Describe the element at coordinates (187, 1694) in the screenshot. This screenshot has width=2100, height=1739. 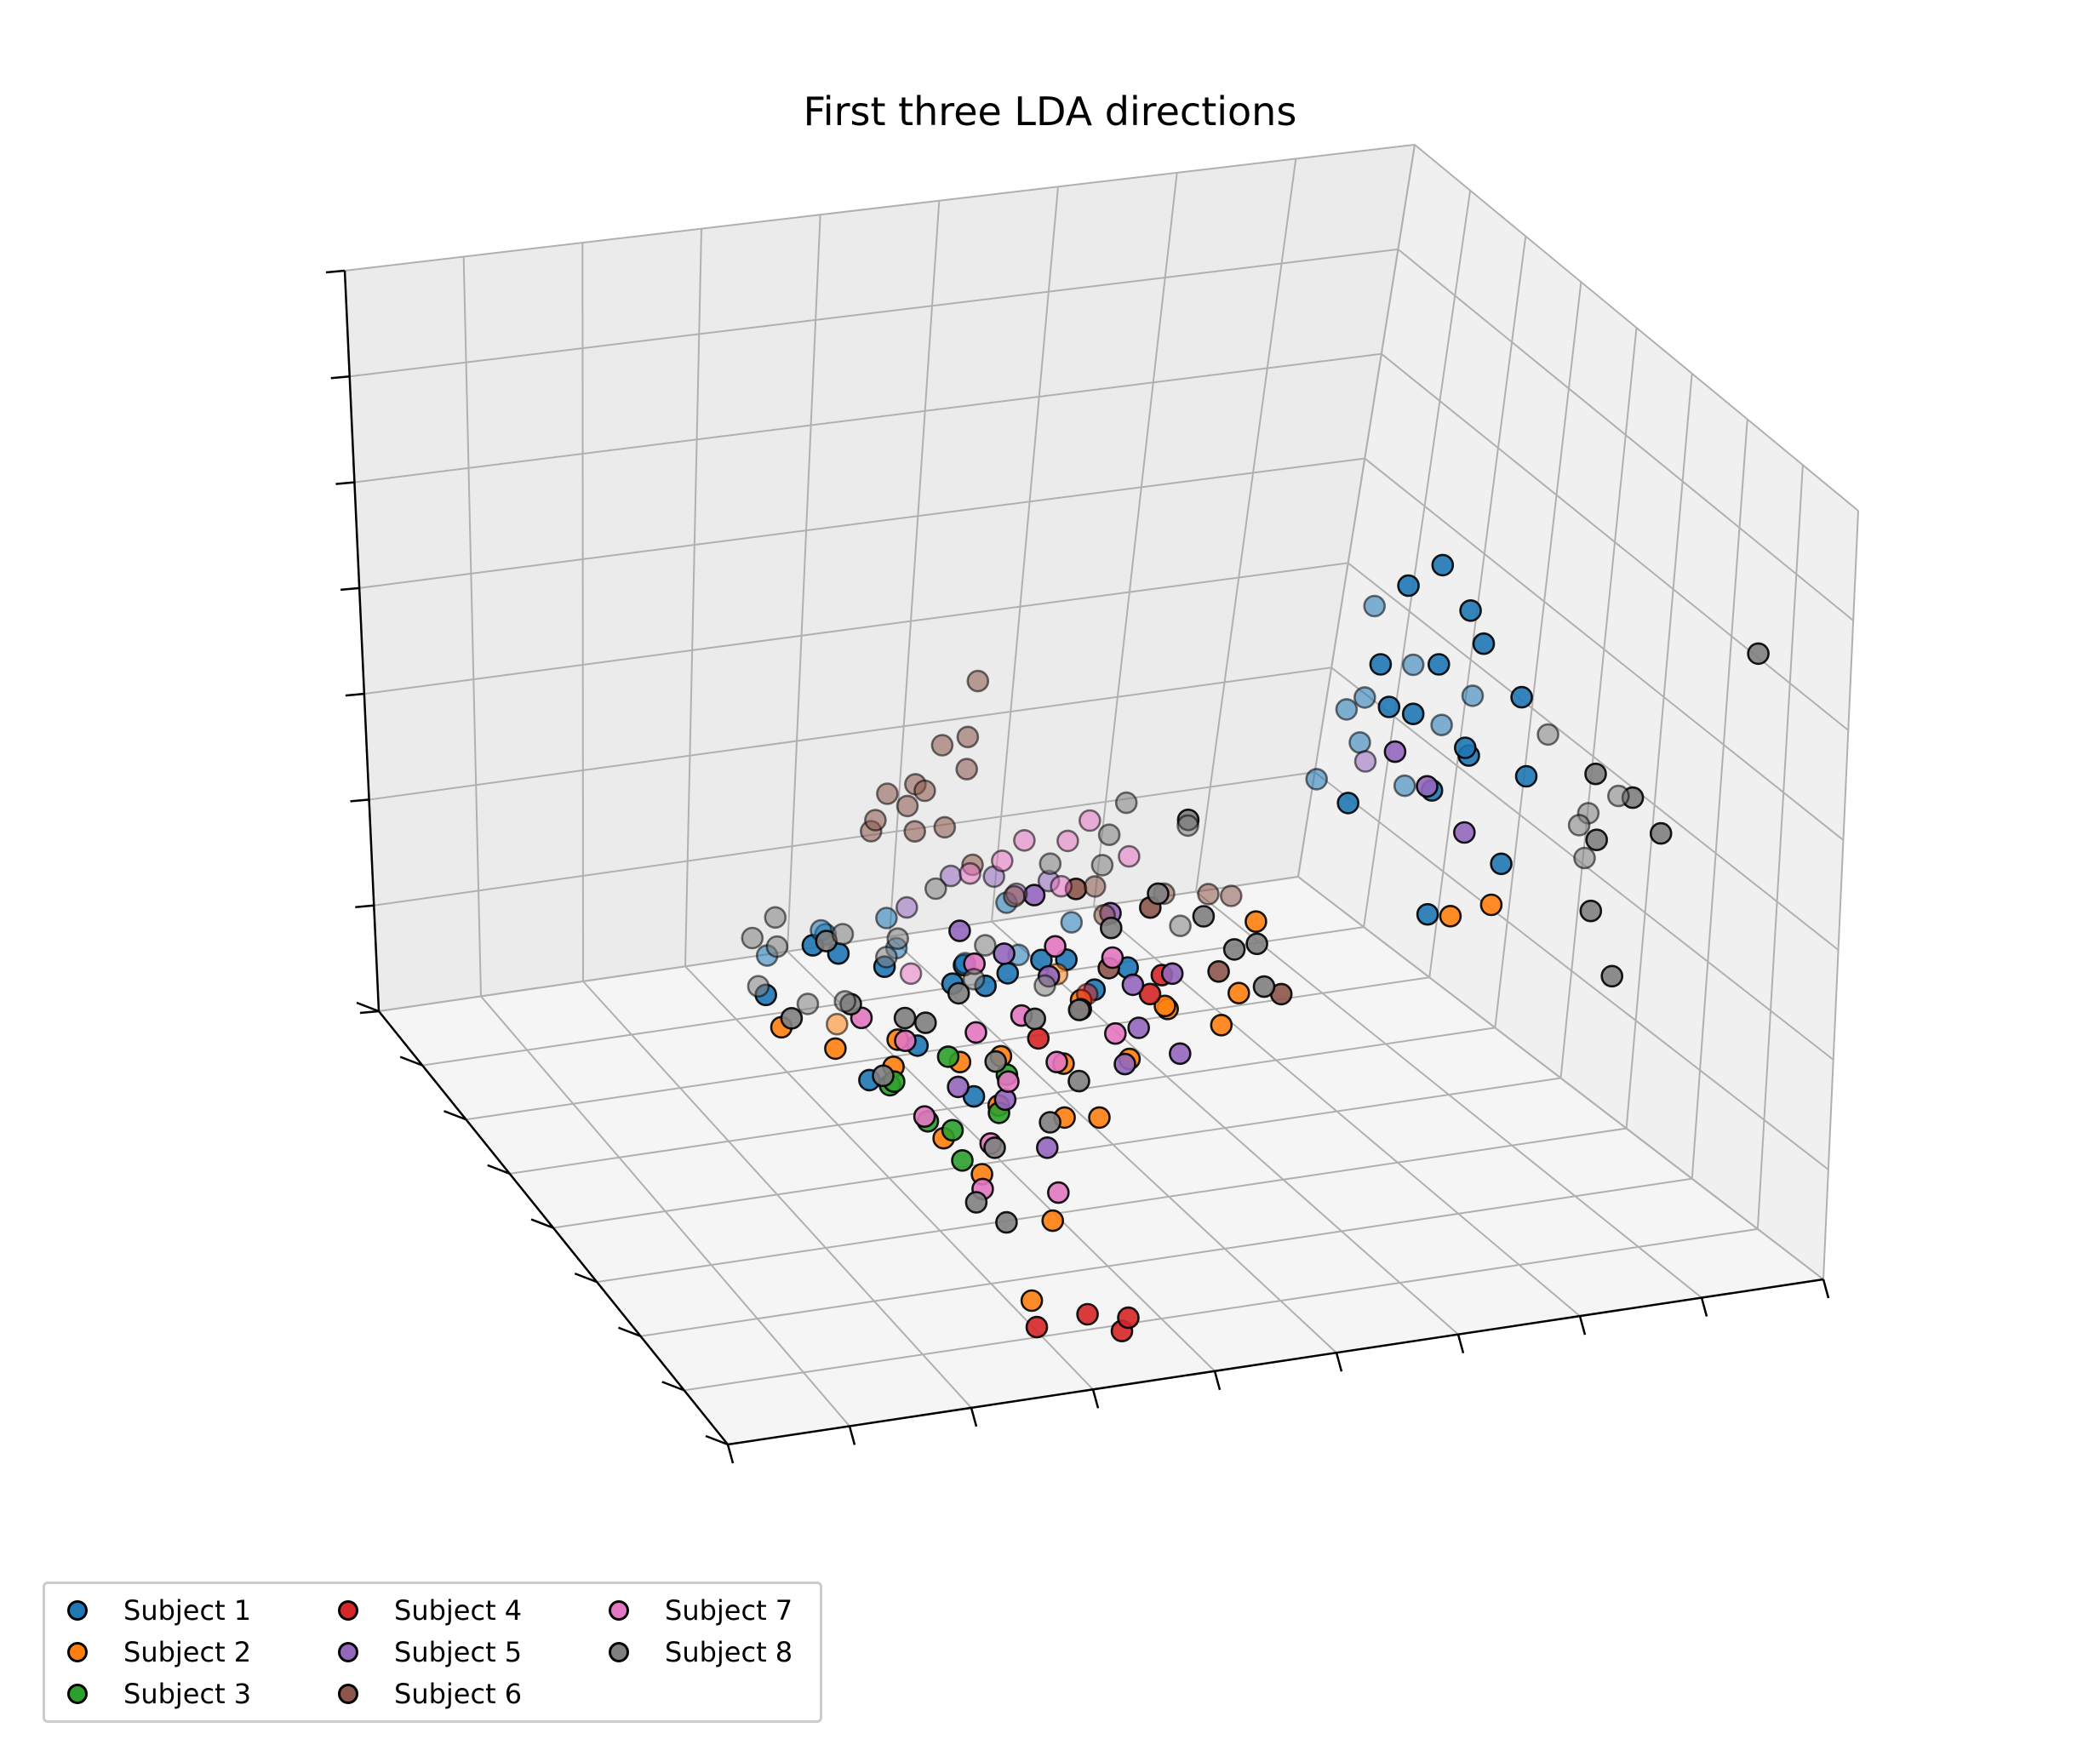
I see `legend-label: Subject 3` at that location.